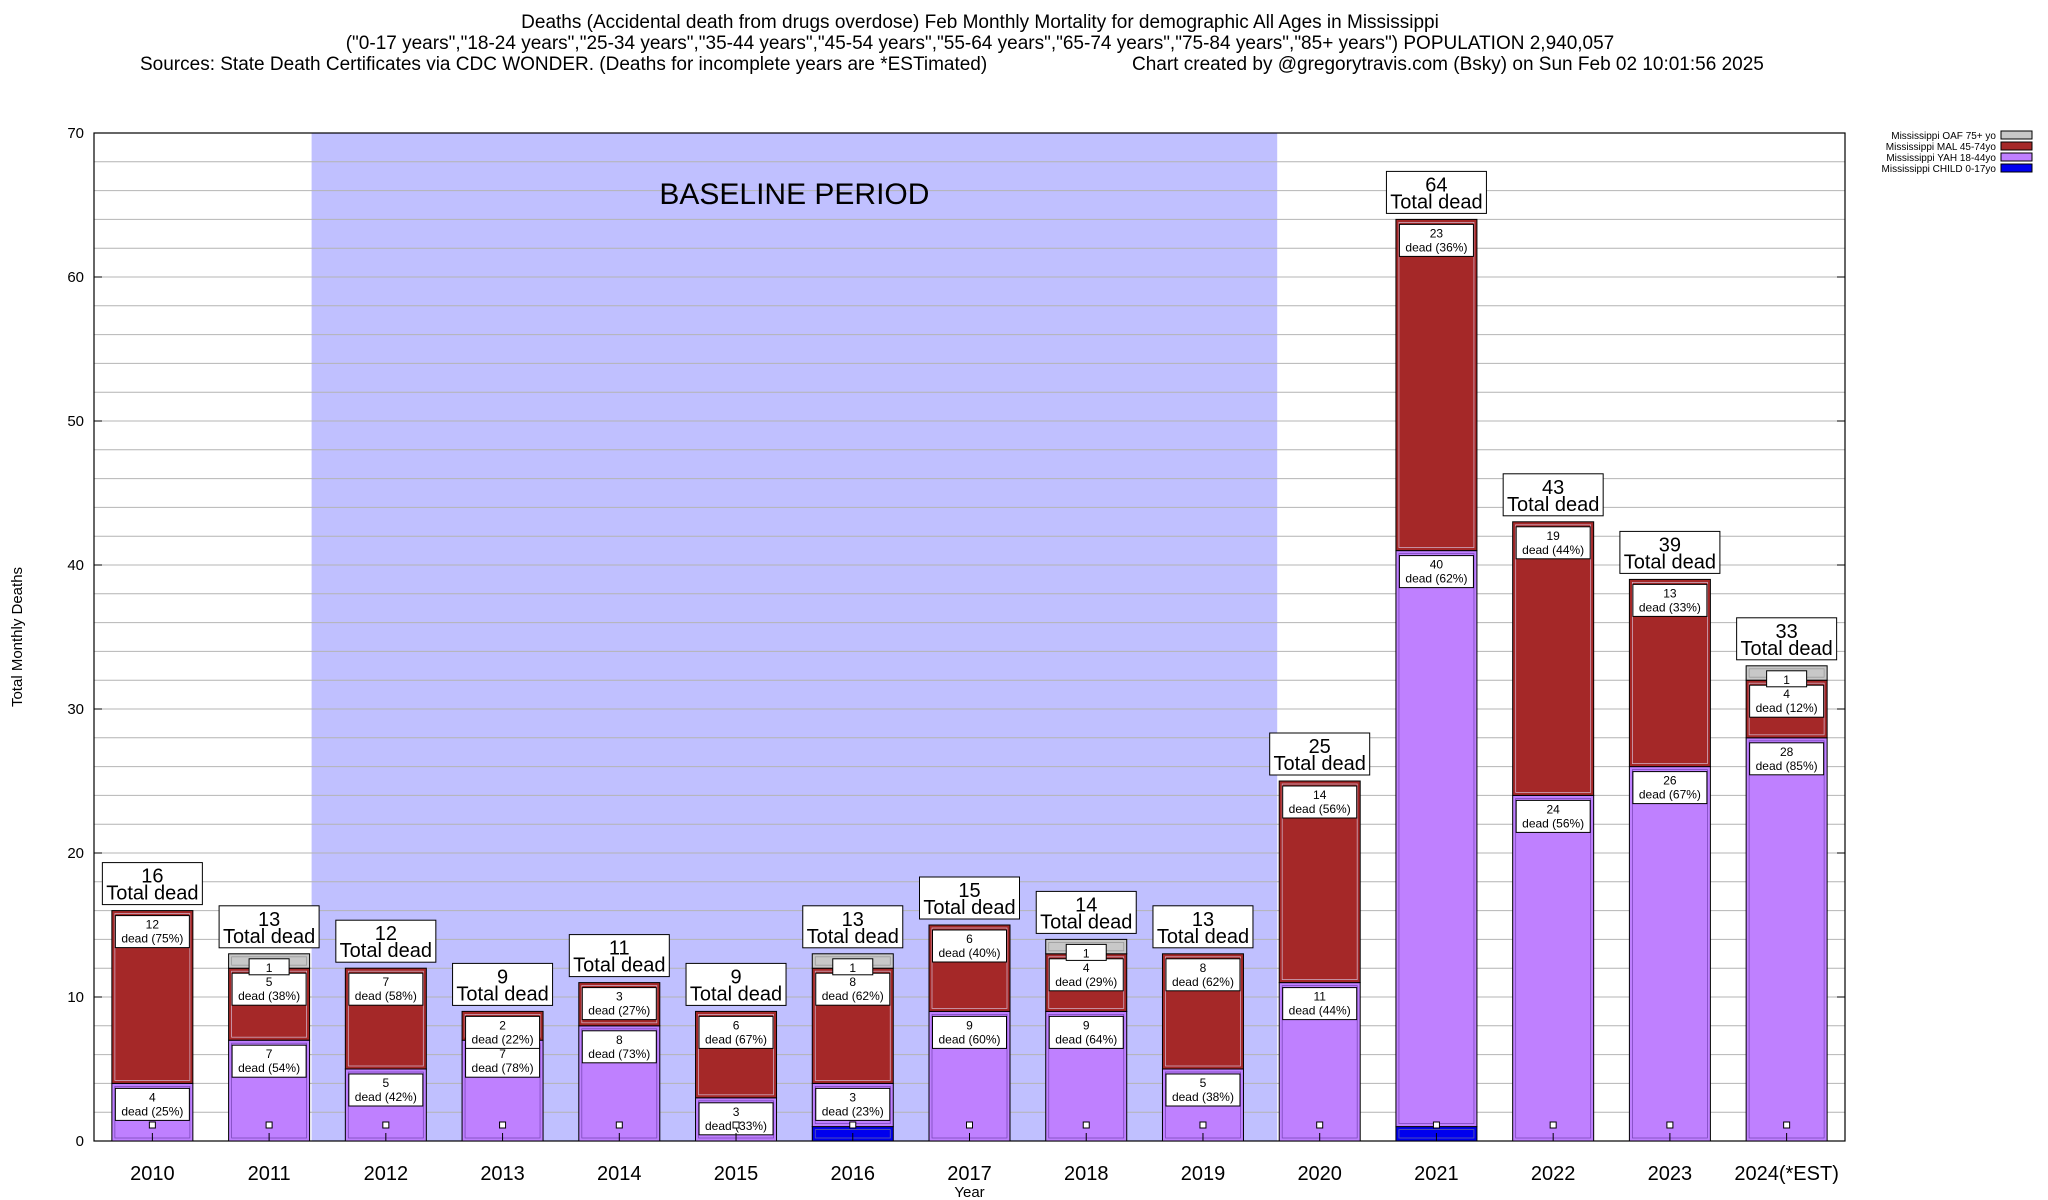 The image size is (2048, 1200). What do you see at coordinates (853, 920) in the screenshot?
I see `total-value-label: 13` at bounding box center [853, 920].